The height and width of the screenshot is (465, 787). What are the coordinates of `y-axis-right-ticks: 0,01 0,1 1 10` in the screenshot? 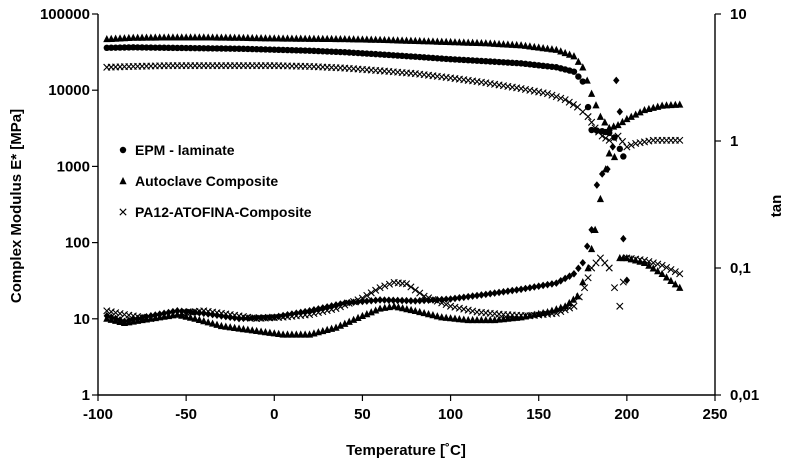 It's located at (737, 205).